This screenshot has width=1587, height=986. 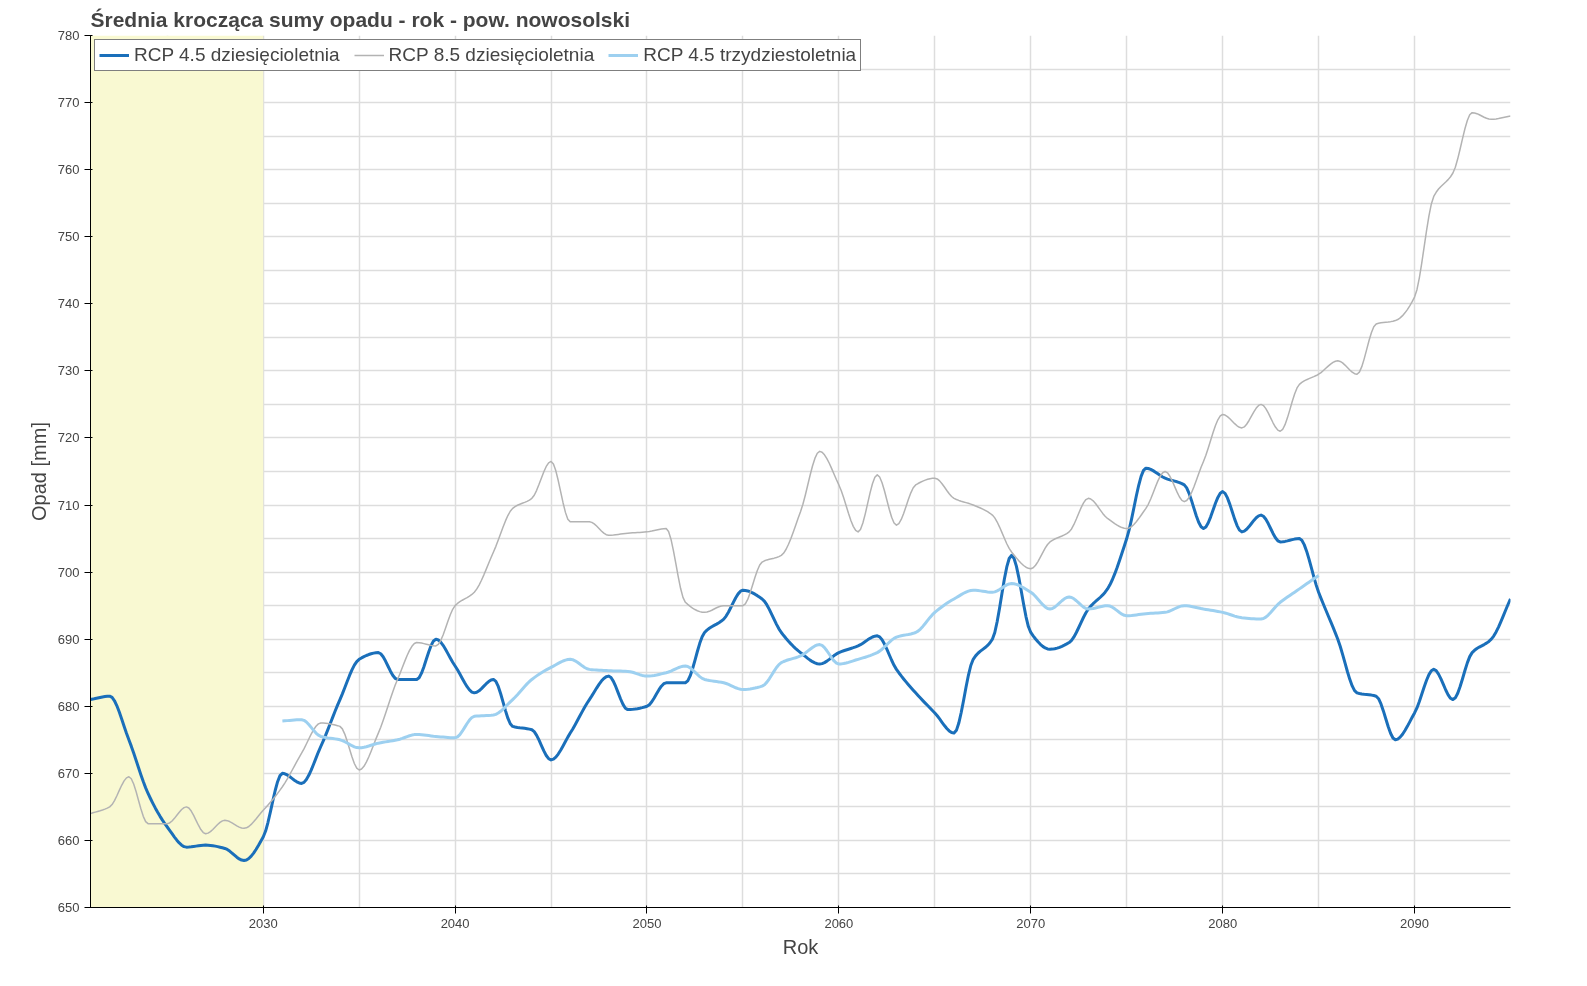 What do you see at coordinates (68, 103) in the screenshot?
I see `y-tick-label: 770` at bounding box center [68, 103].